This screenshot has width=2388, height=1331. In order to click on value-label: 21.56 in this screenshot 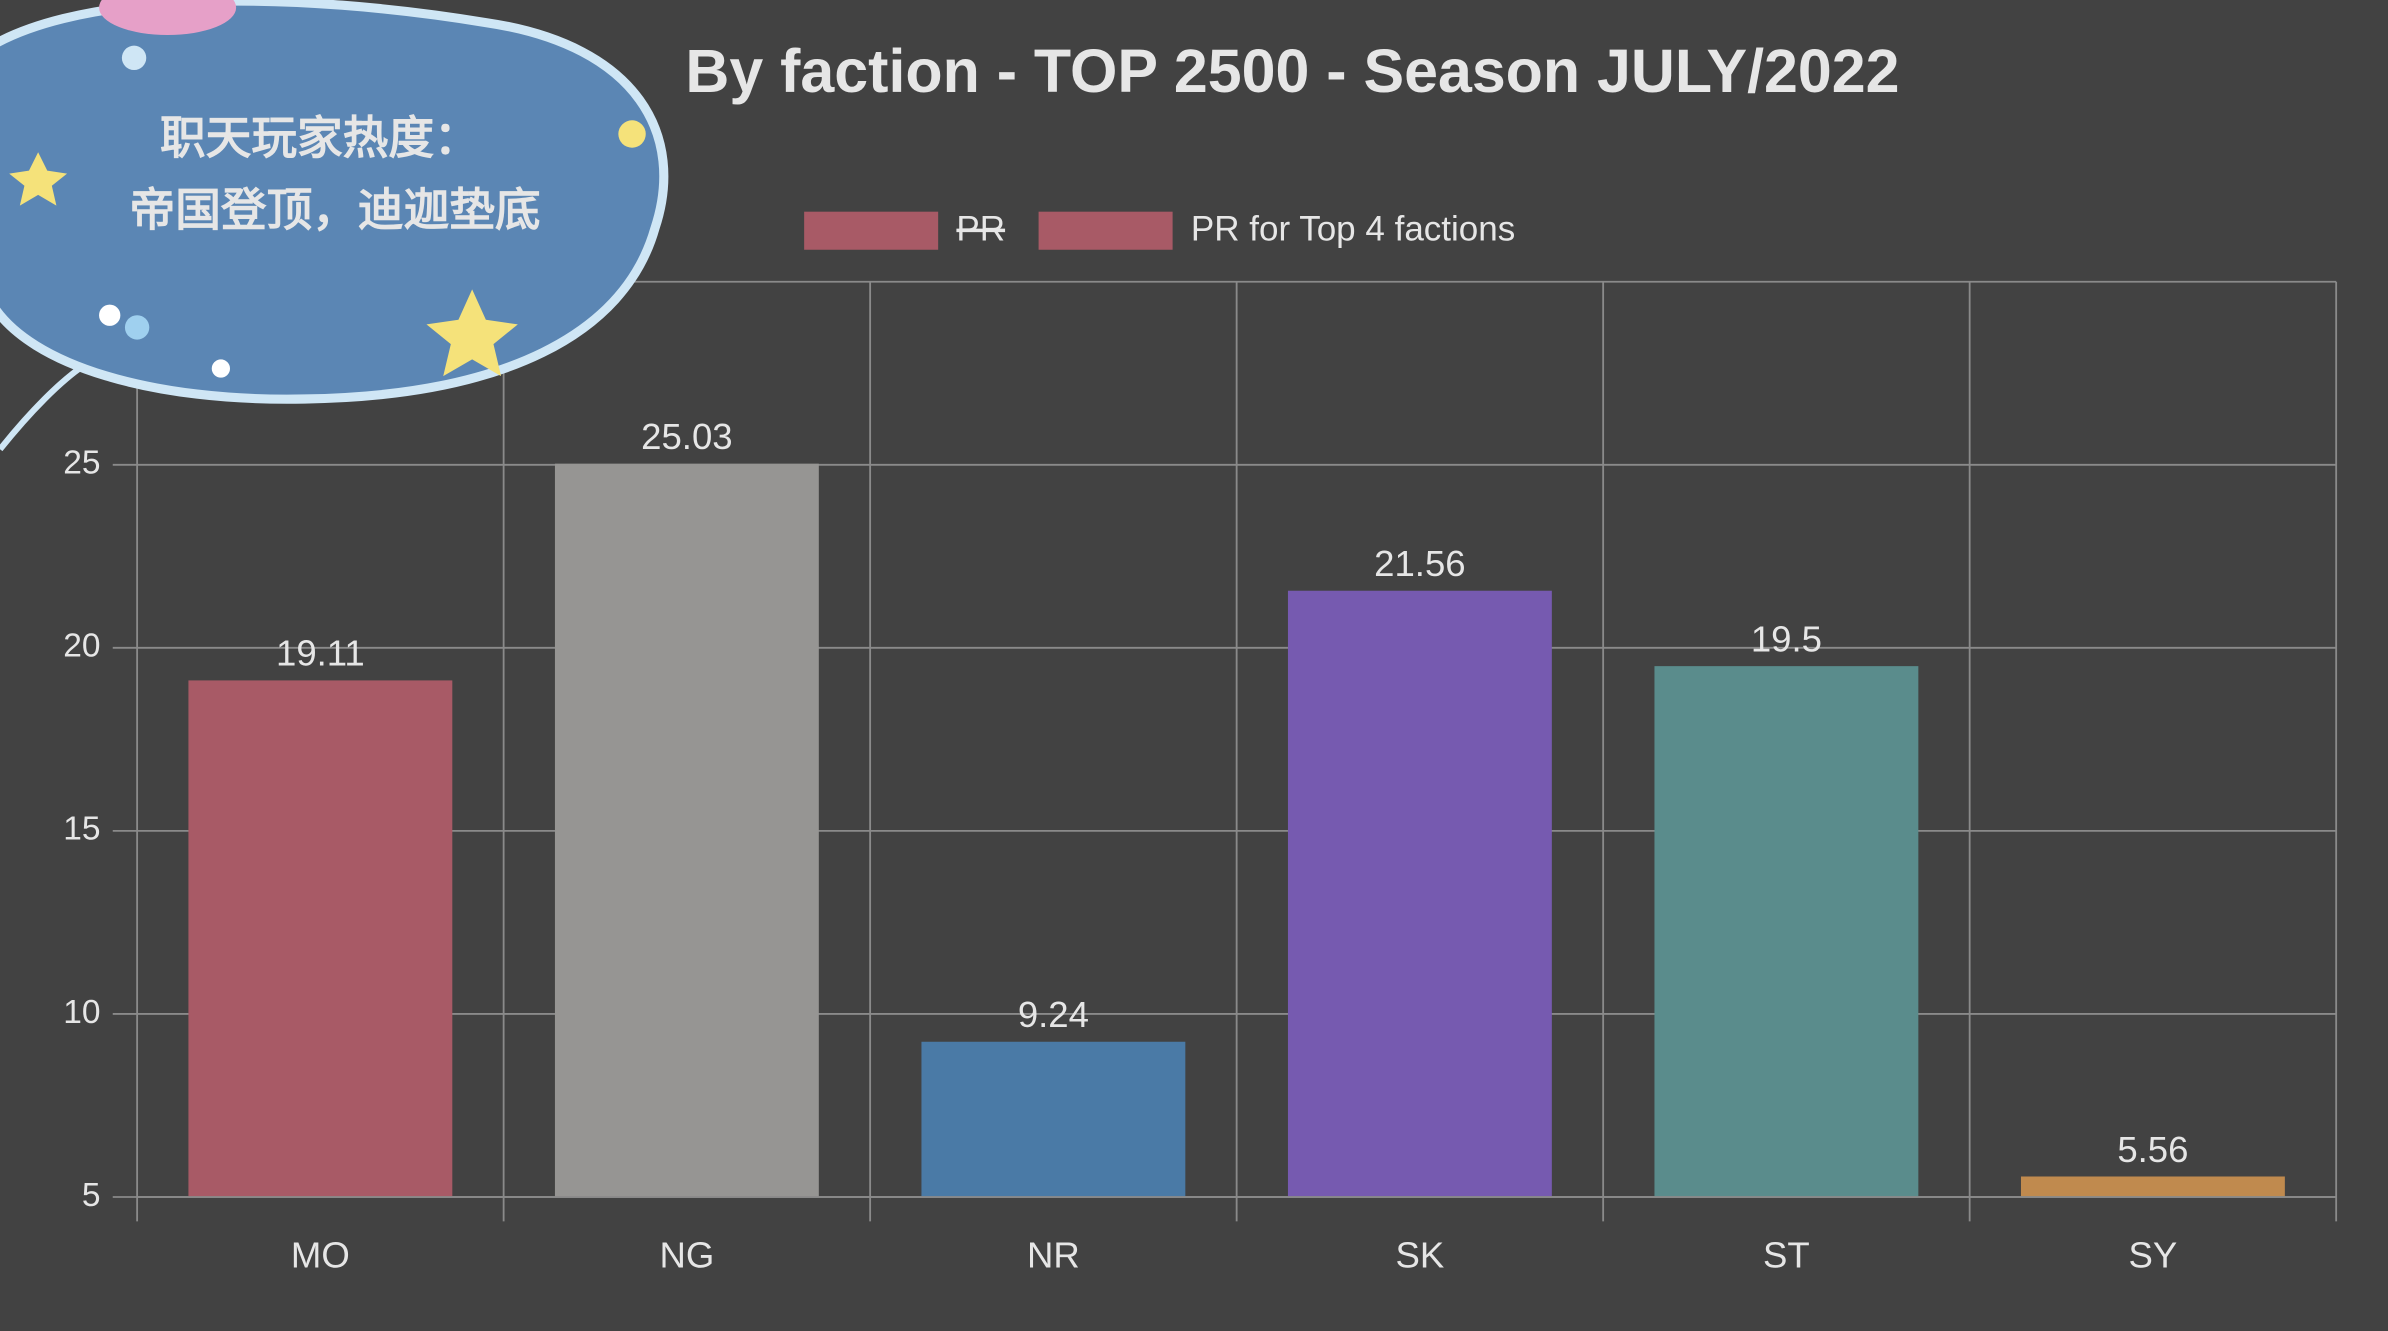, I will do `click(1419, 563)`.